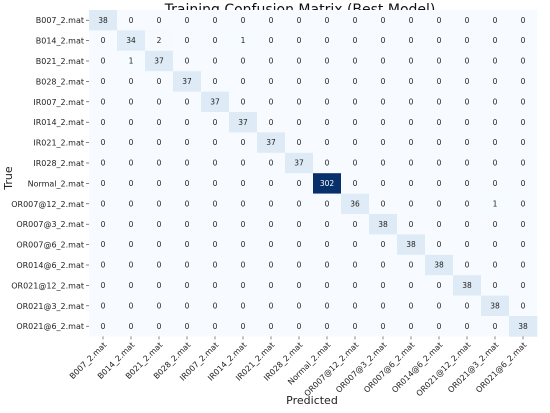  I want to click on cell-value-label: 38, so click(467, 285).